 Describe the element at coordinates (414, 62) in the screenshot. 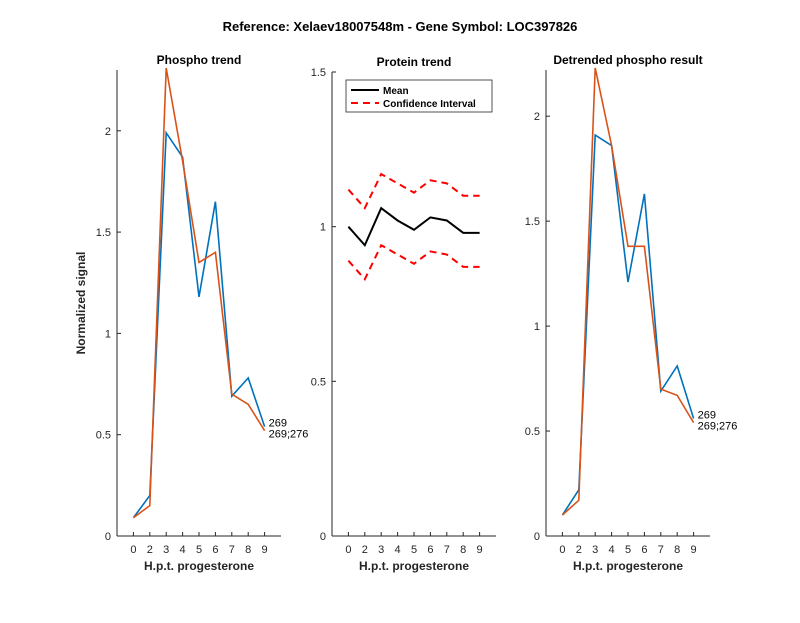

I see `subplot-title: Protein trend` at that location.